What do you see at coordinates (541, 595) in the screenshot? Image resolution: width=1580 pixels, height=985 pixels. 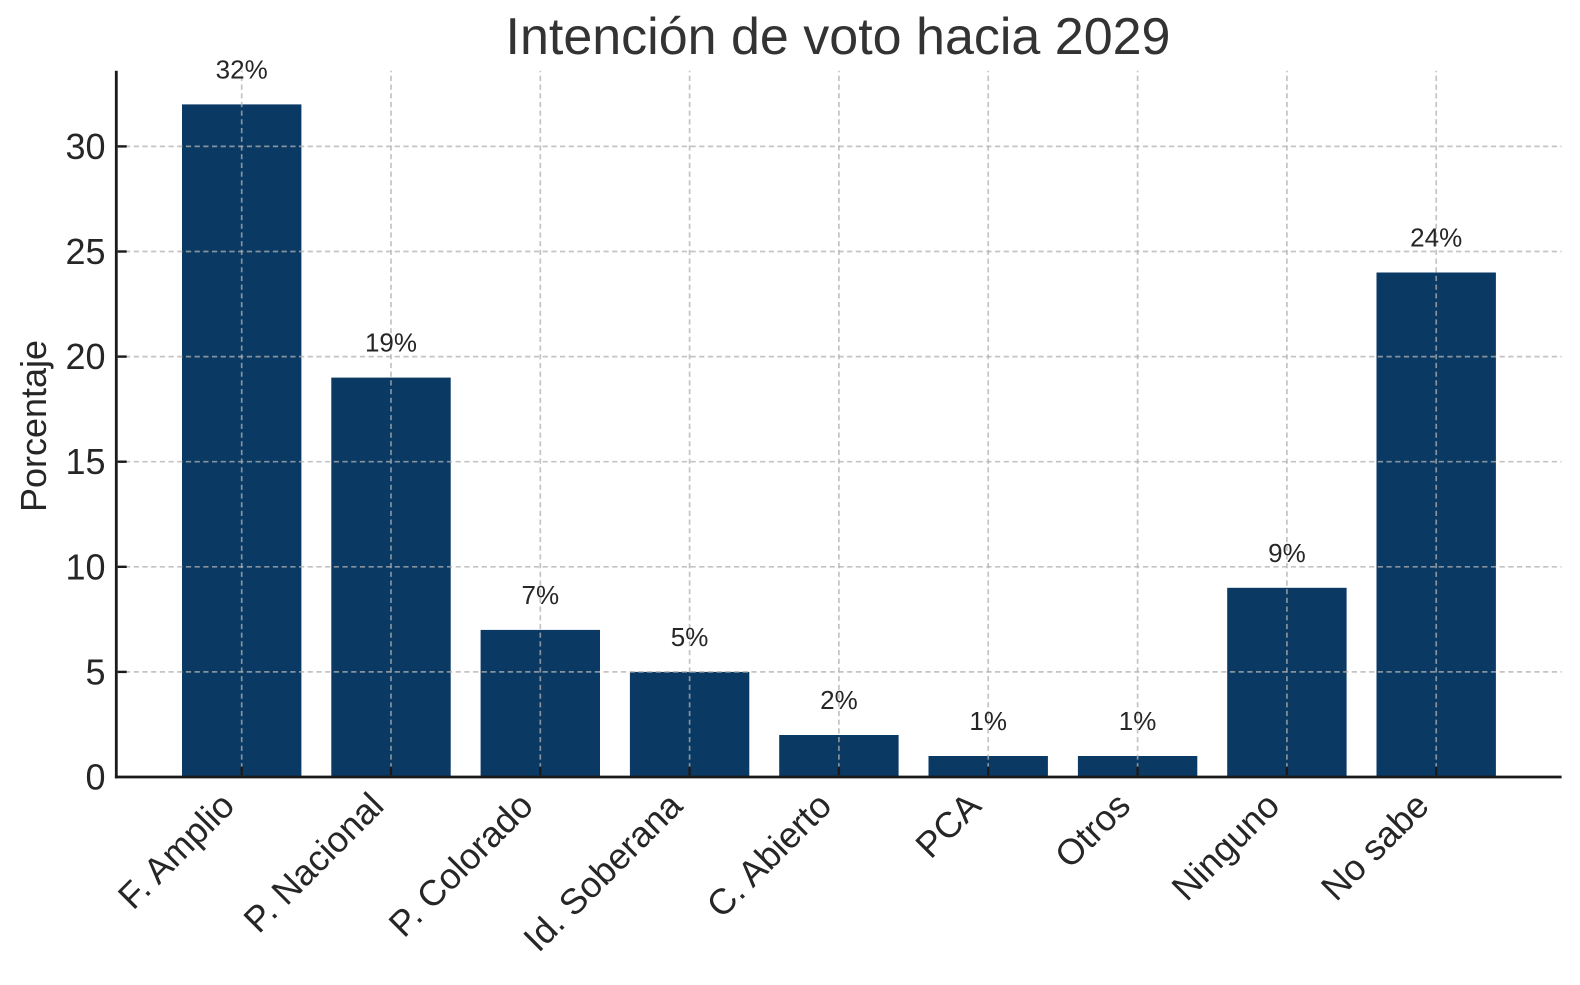 I see `svg-text: 7%` at bounding box center [541, 595].